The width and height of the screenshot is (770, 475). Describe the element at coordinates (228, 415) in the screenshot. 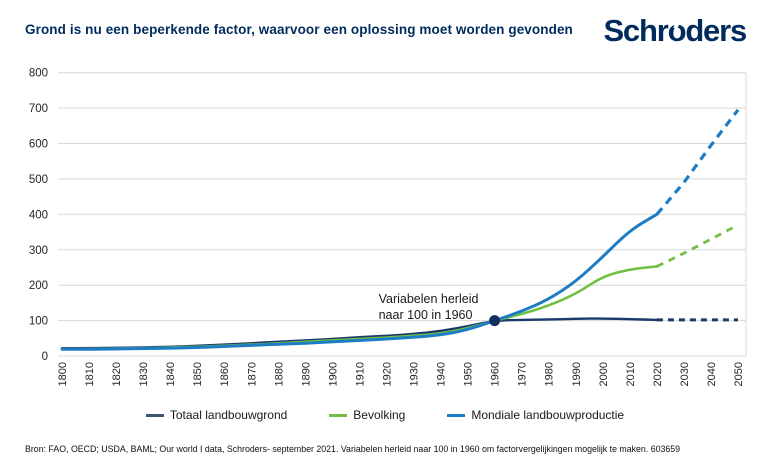

I see `legend-label-totaal-landbouwgrond: Totaal landbouwgrond` at that location.